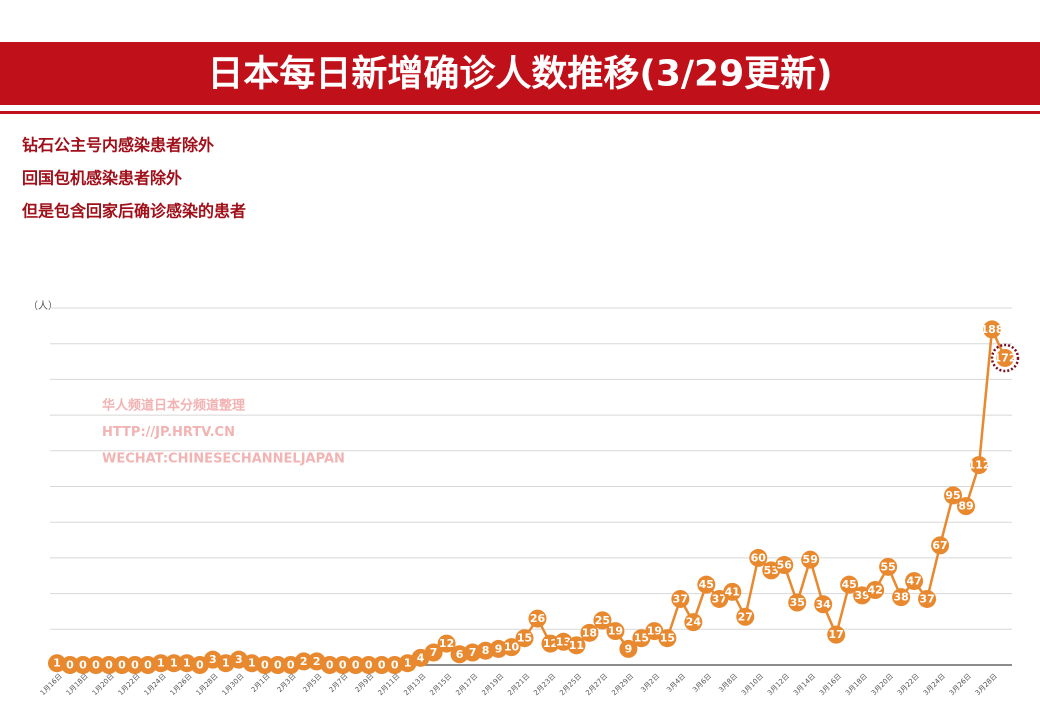 The width and height of the screenshot is (1040, 720). I want to click on chart-title: 日本每日新增确诊人数推移(3/29更新), so click(519, 74).